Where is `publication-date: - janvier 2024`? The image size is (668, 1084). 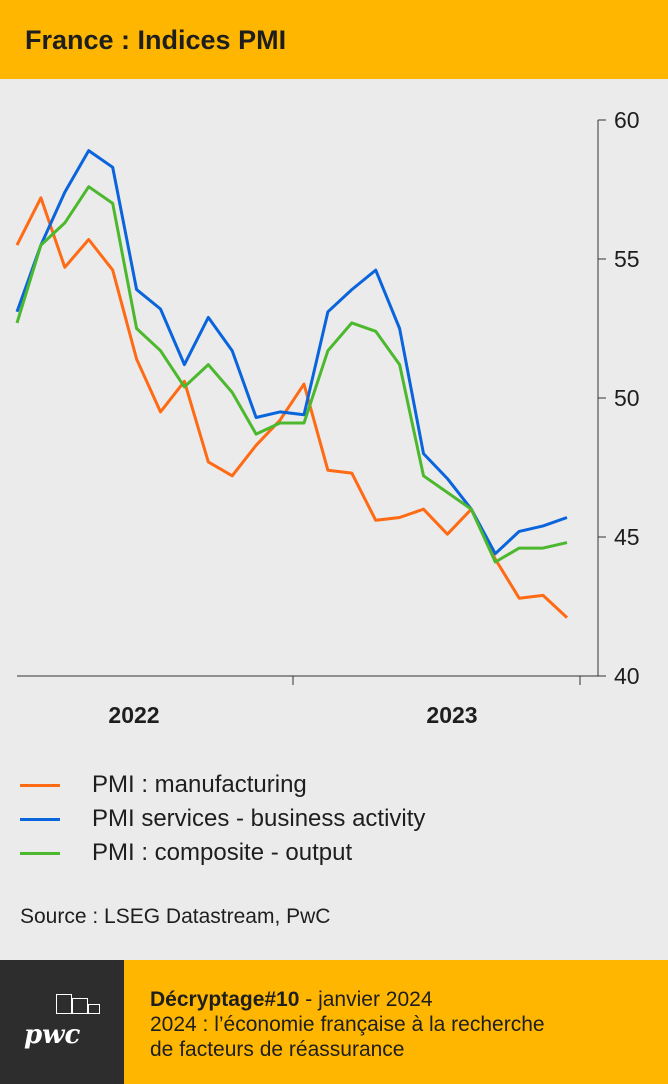
publication-date: - janvier 2024 is located at coordinates (366, 999).